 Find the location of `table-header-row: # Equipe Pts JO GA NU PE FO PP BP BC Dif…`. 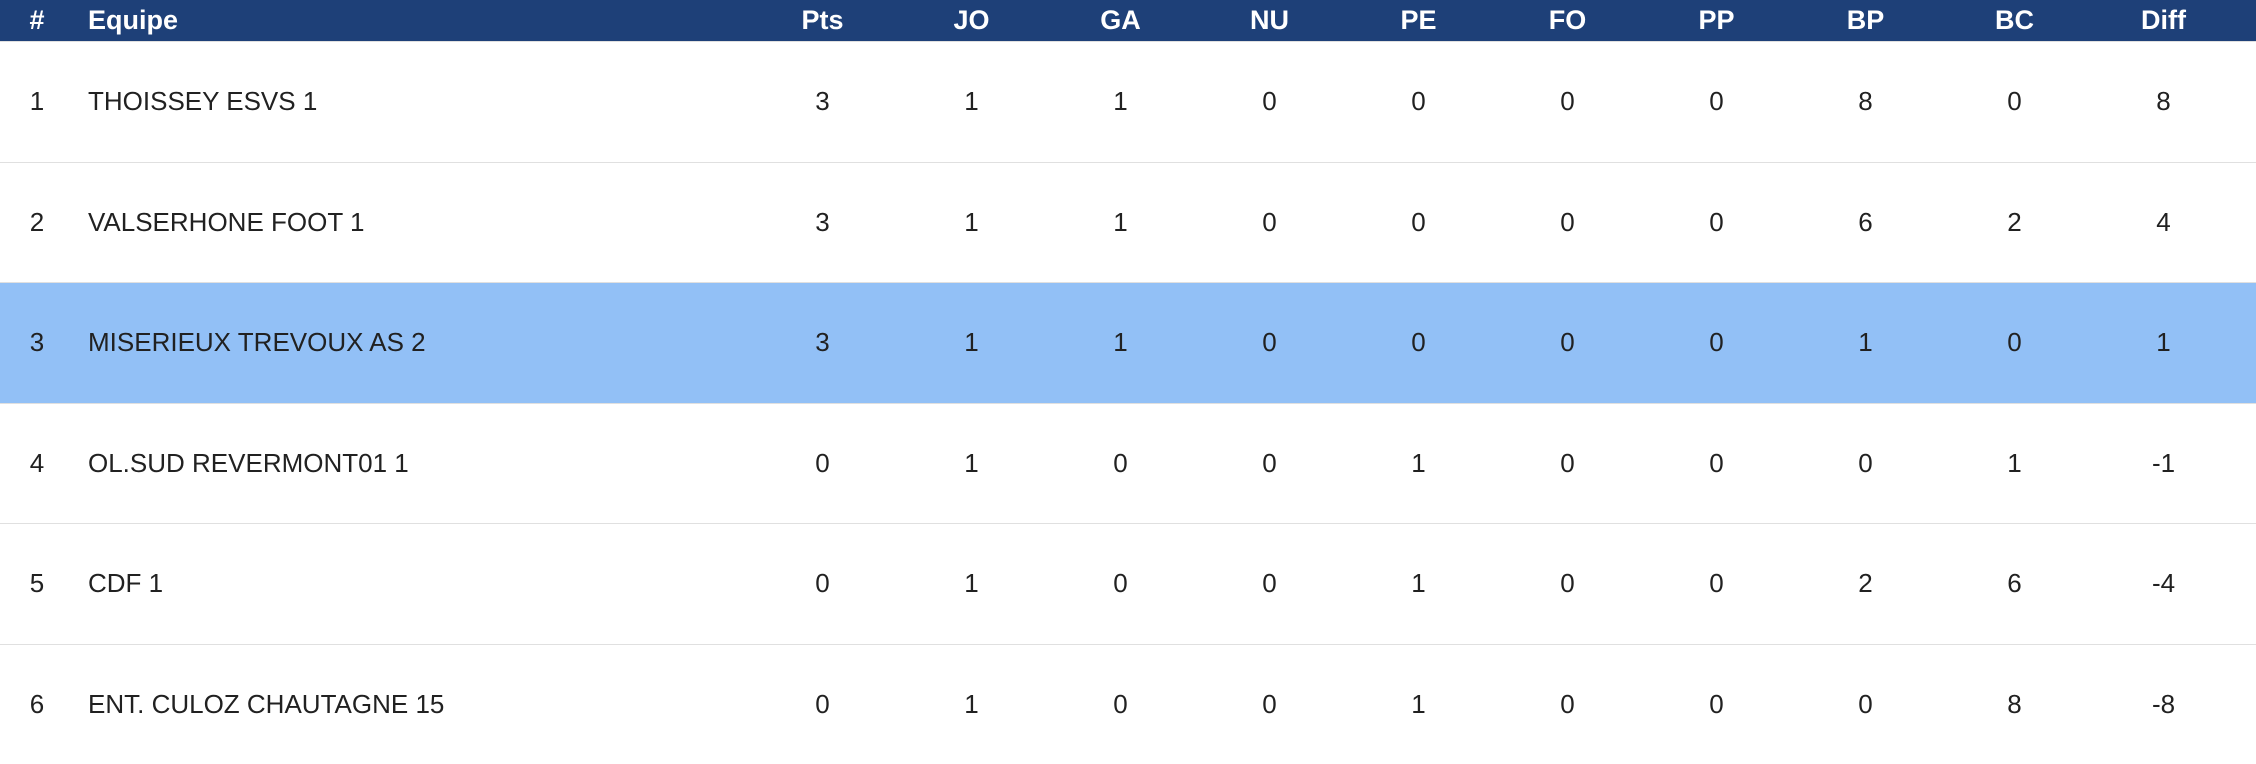

table-header-row: # Equipe Pts JO GA NU PE FO PP BP BC Dif… is located at coordinates (1119, 20).